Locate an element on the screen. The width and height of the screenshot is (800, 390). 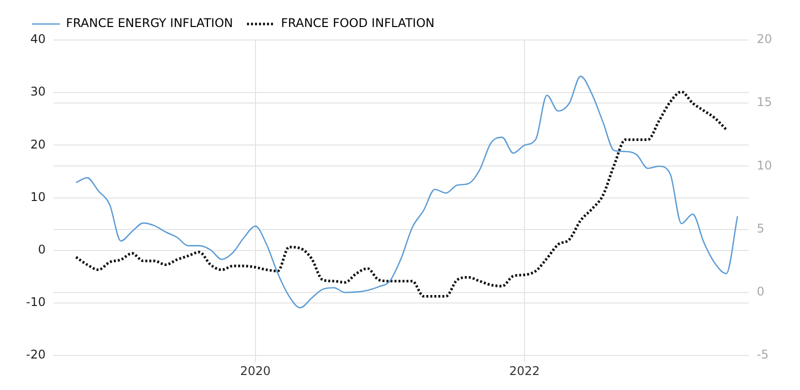
legend-label: FRANCE ENERGY INFLATION is located at coordinates (149, 23).